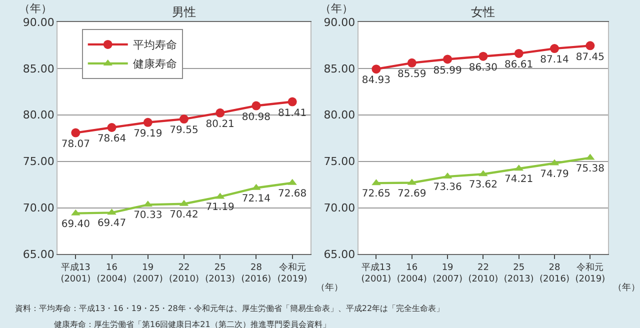  Describe the element at coordinates (111, 139) in the screenshot. I see `data-label: 78.64` at that location.